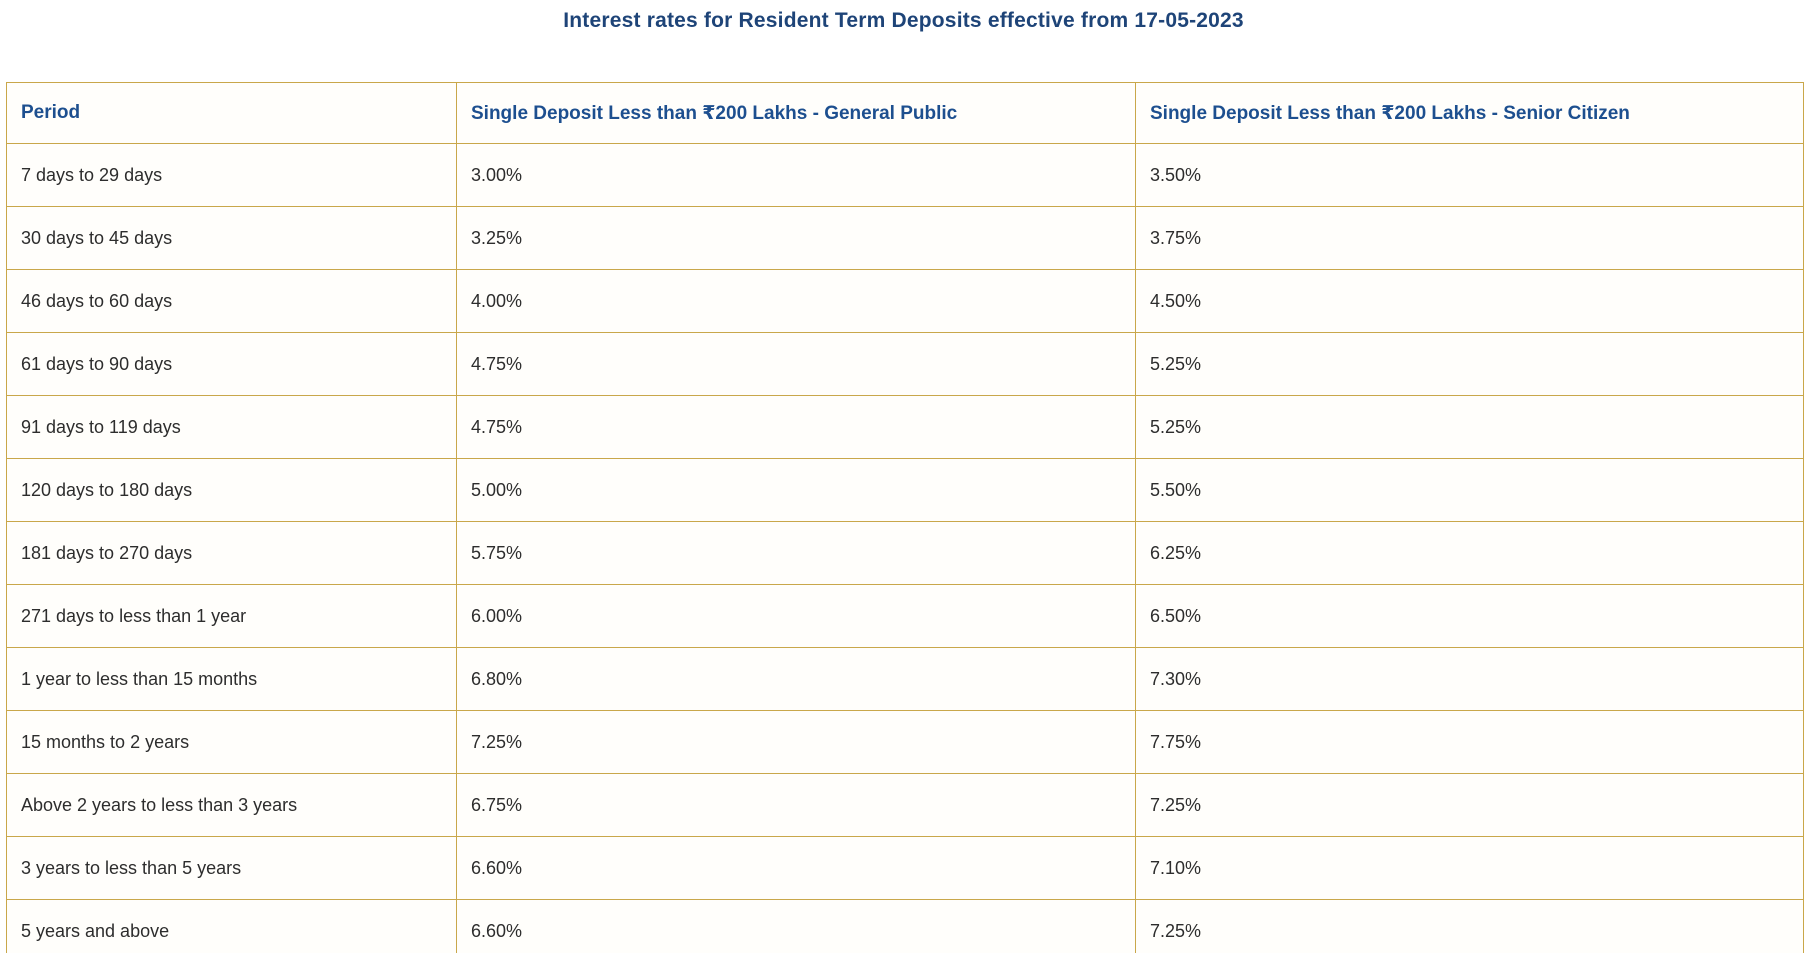  Describe the element at coordinates (231, 742) in the screenshot. I see `period-cell: 15 months to 2 years` at that location.